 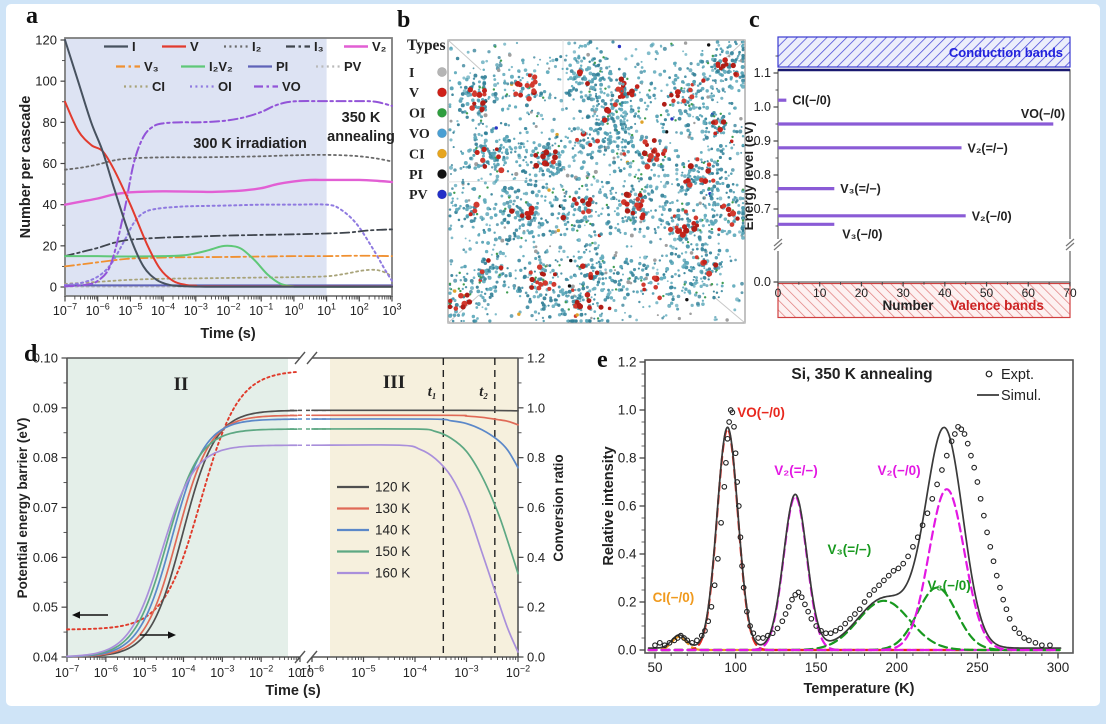 I want to click on legend-I2: I₂, so click(x=257, y=46).